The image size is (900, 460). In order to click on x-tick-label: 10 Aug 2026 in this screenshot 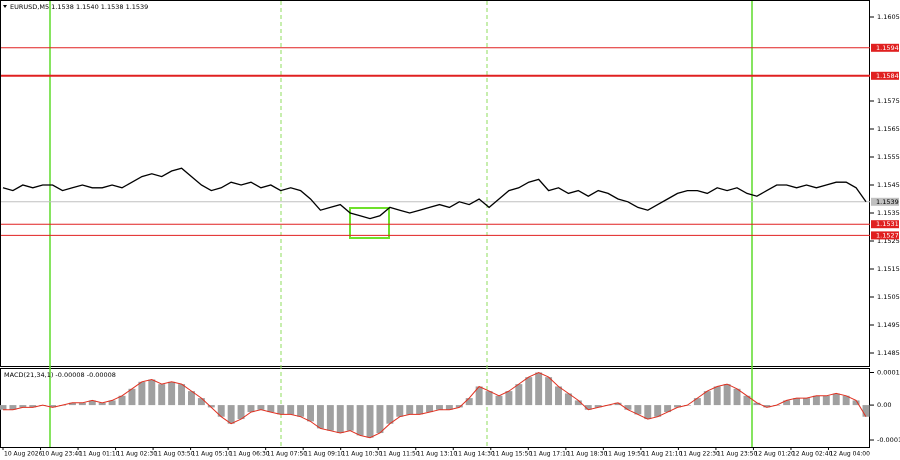, I will do `click(23, 454)`.